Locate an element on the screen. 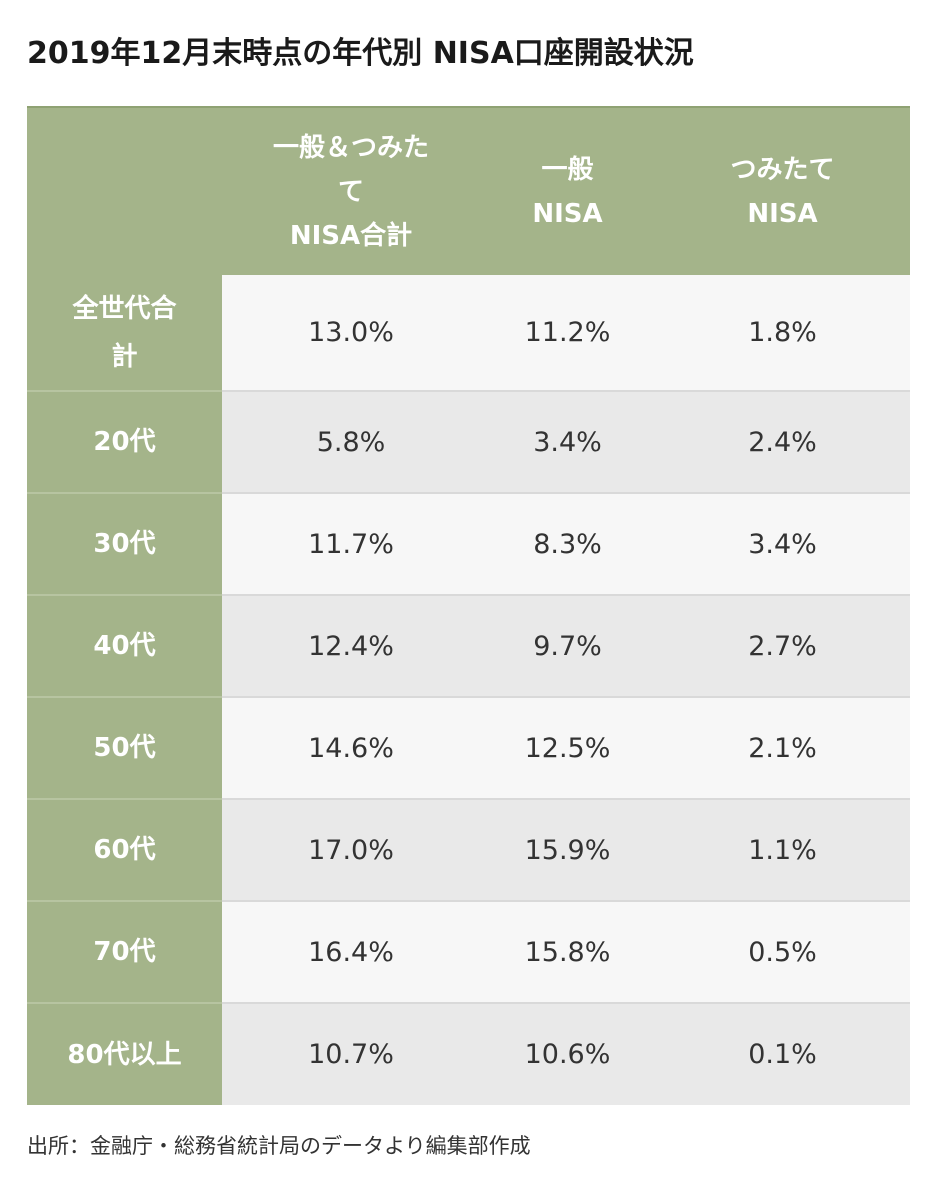 The height and width of the screenshot is (1200, 936). cell-tsumitate: 2.1% is located at coordinates (782, 748).